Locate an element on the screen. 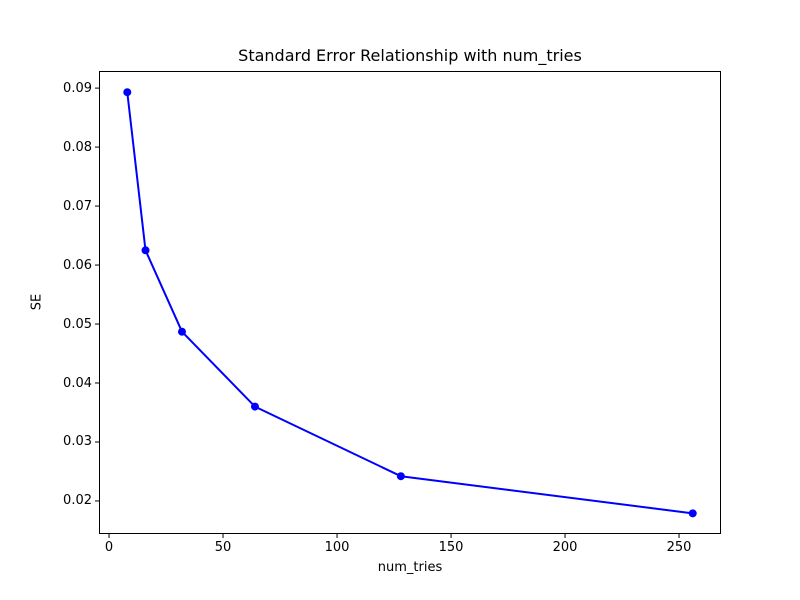 The height and width of the screenshot is (600, 800). x-tick-label: 100 is located at coordinates (337, 547).